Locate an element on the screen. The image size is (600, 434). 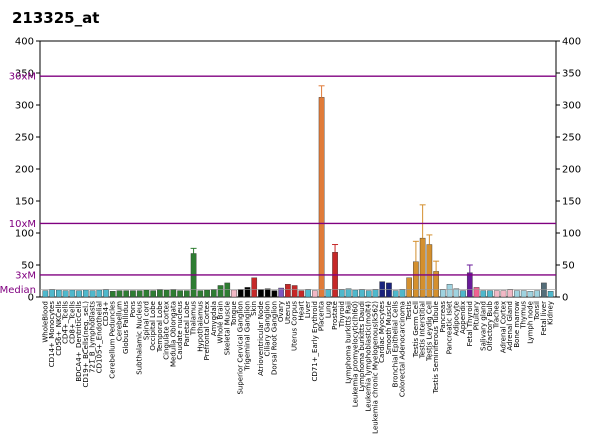
chart-title: 213325_at is located at coordinates (56, 18).